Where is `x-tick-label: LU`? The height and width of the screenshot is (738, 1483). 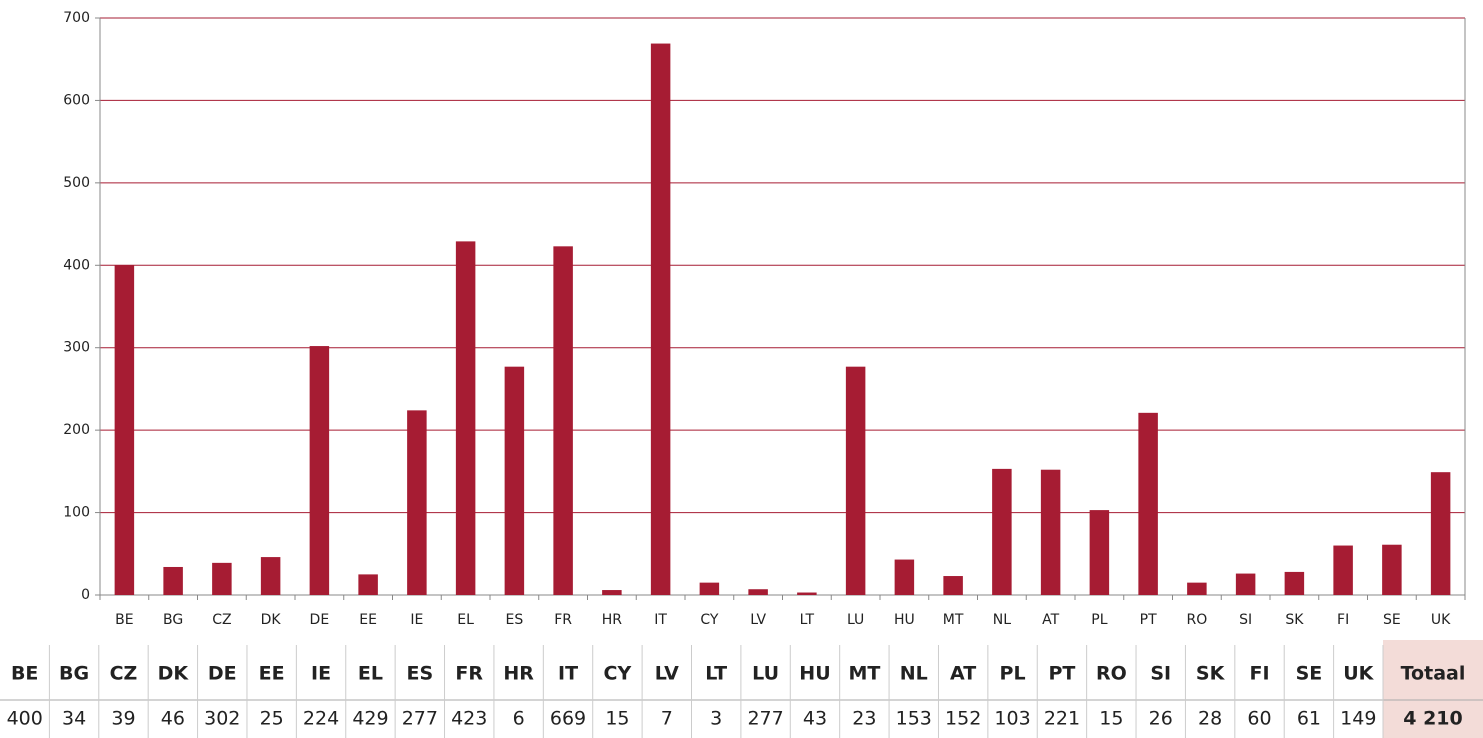
x-tick-label: LU is located at coordinates (855, 620).